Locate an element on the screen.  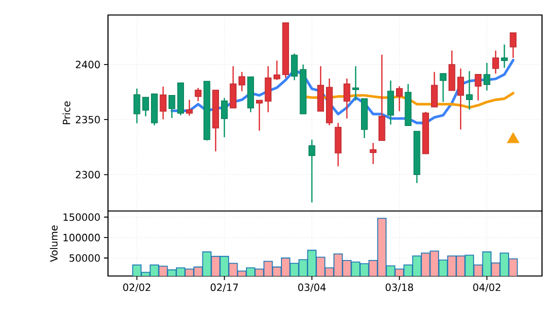
y-tick-label: 150000 is located at coordinates (82, 217).